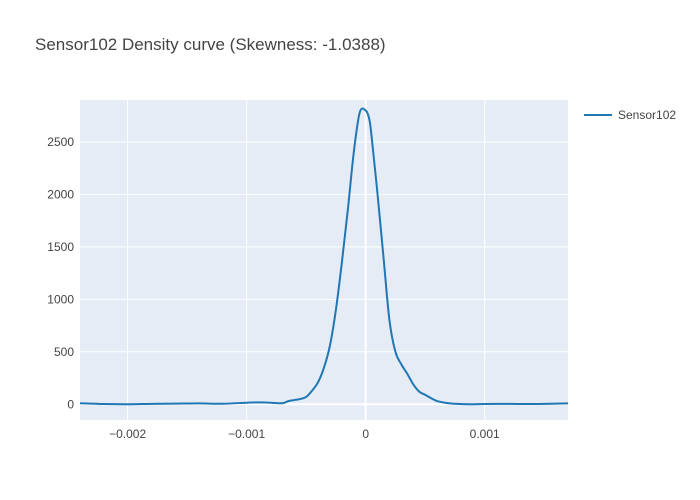 This screenshot has height=500, width=700. Describe the element at coordinates (60, 299) in the screenshot. I see `y-tick-label: 1000` at that location.